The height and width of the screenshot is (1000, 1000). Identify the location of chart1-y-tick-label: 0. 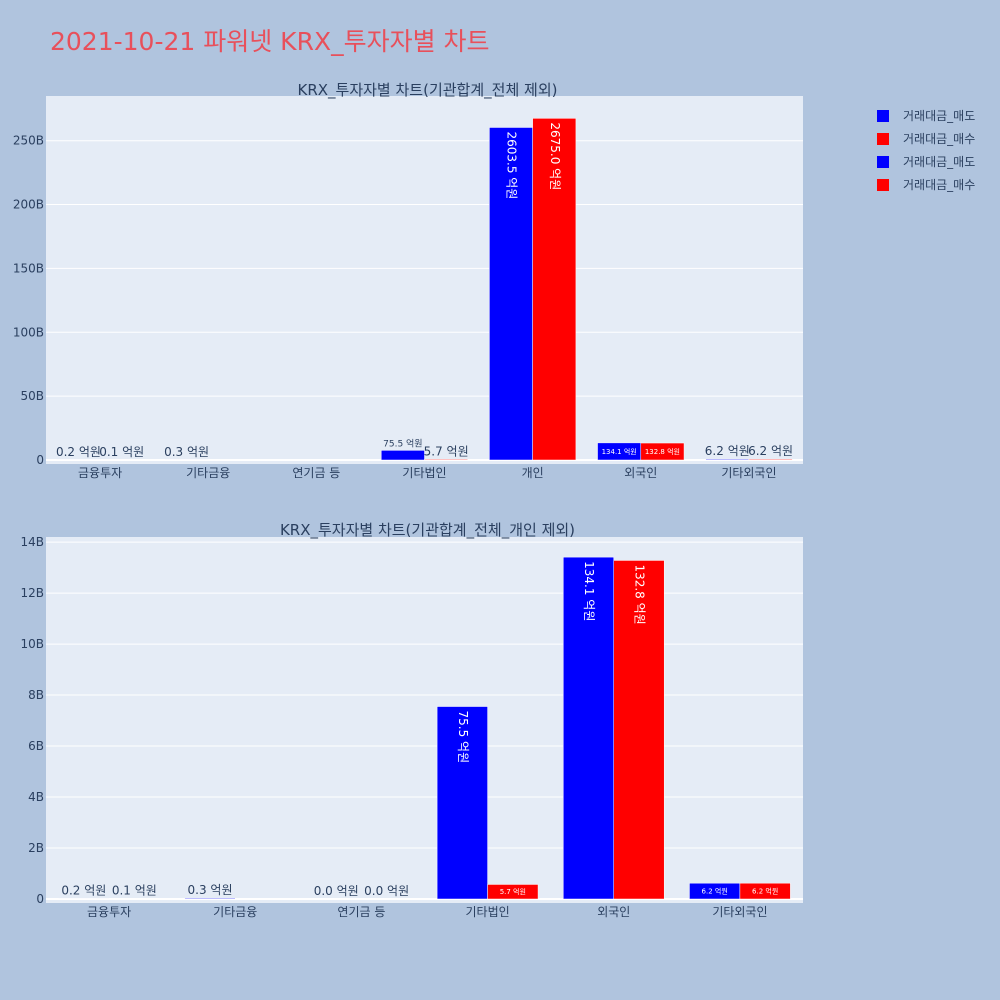
(40, 460).